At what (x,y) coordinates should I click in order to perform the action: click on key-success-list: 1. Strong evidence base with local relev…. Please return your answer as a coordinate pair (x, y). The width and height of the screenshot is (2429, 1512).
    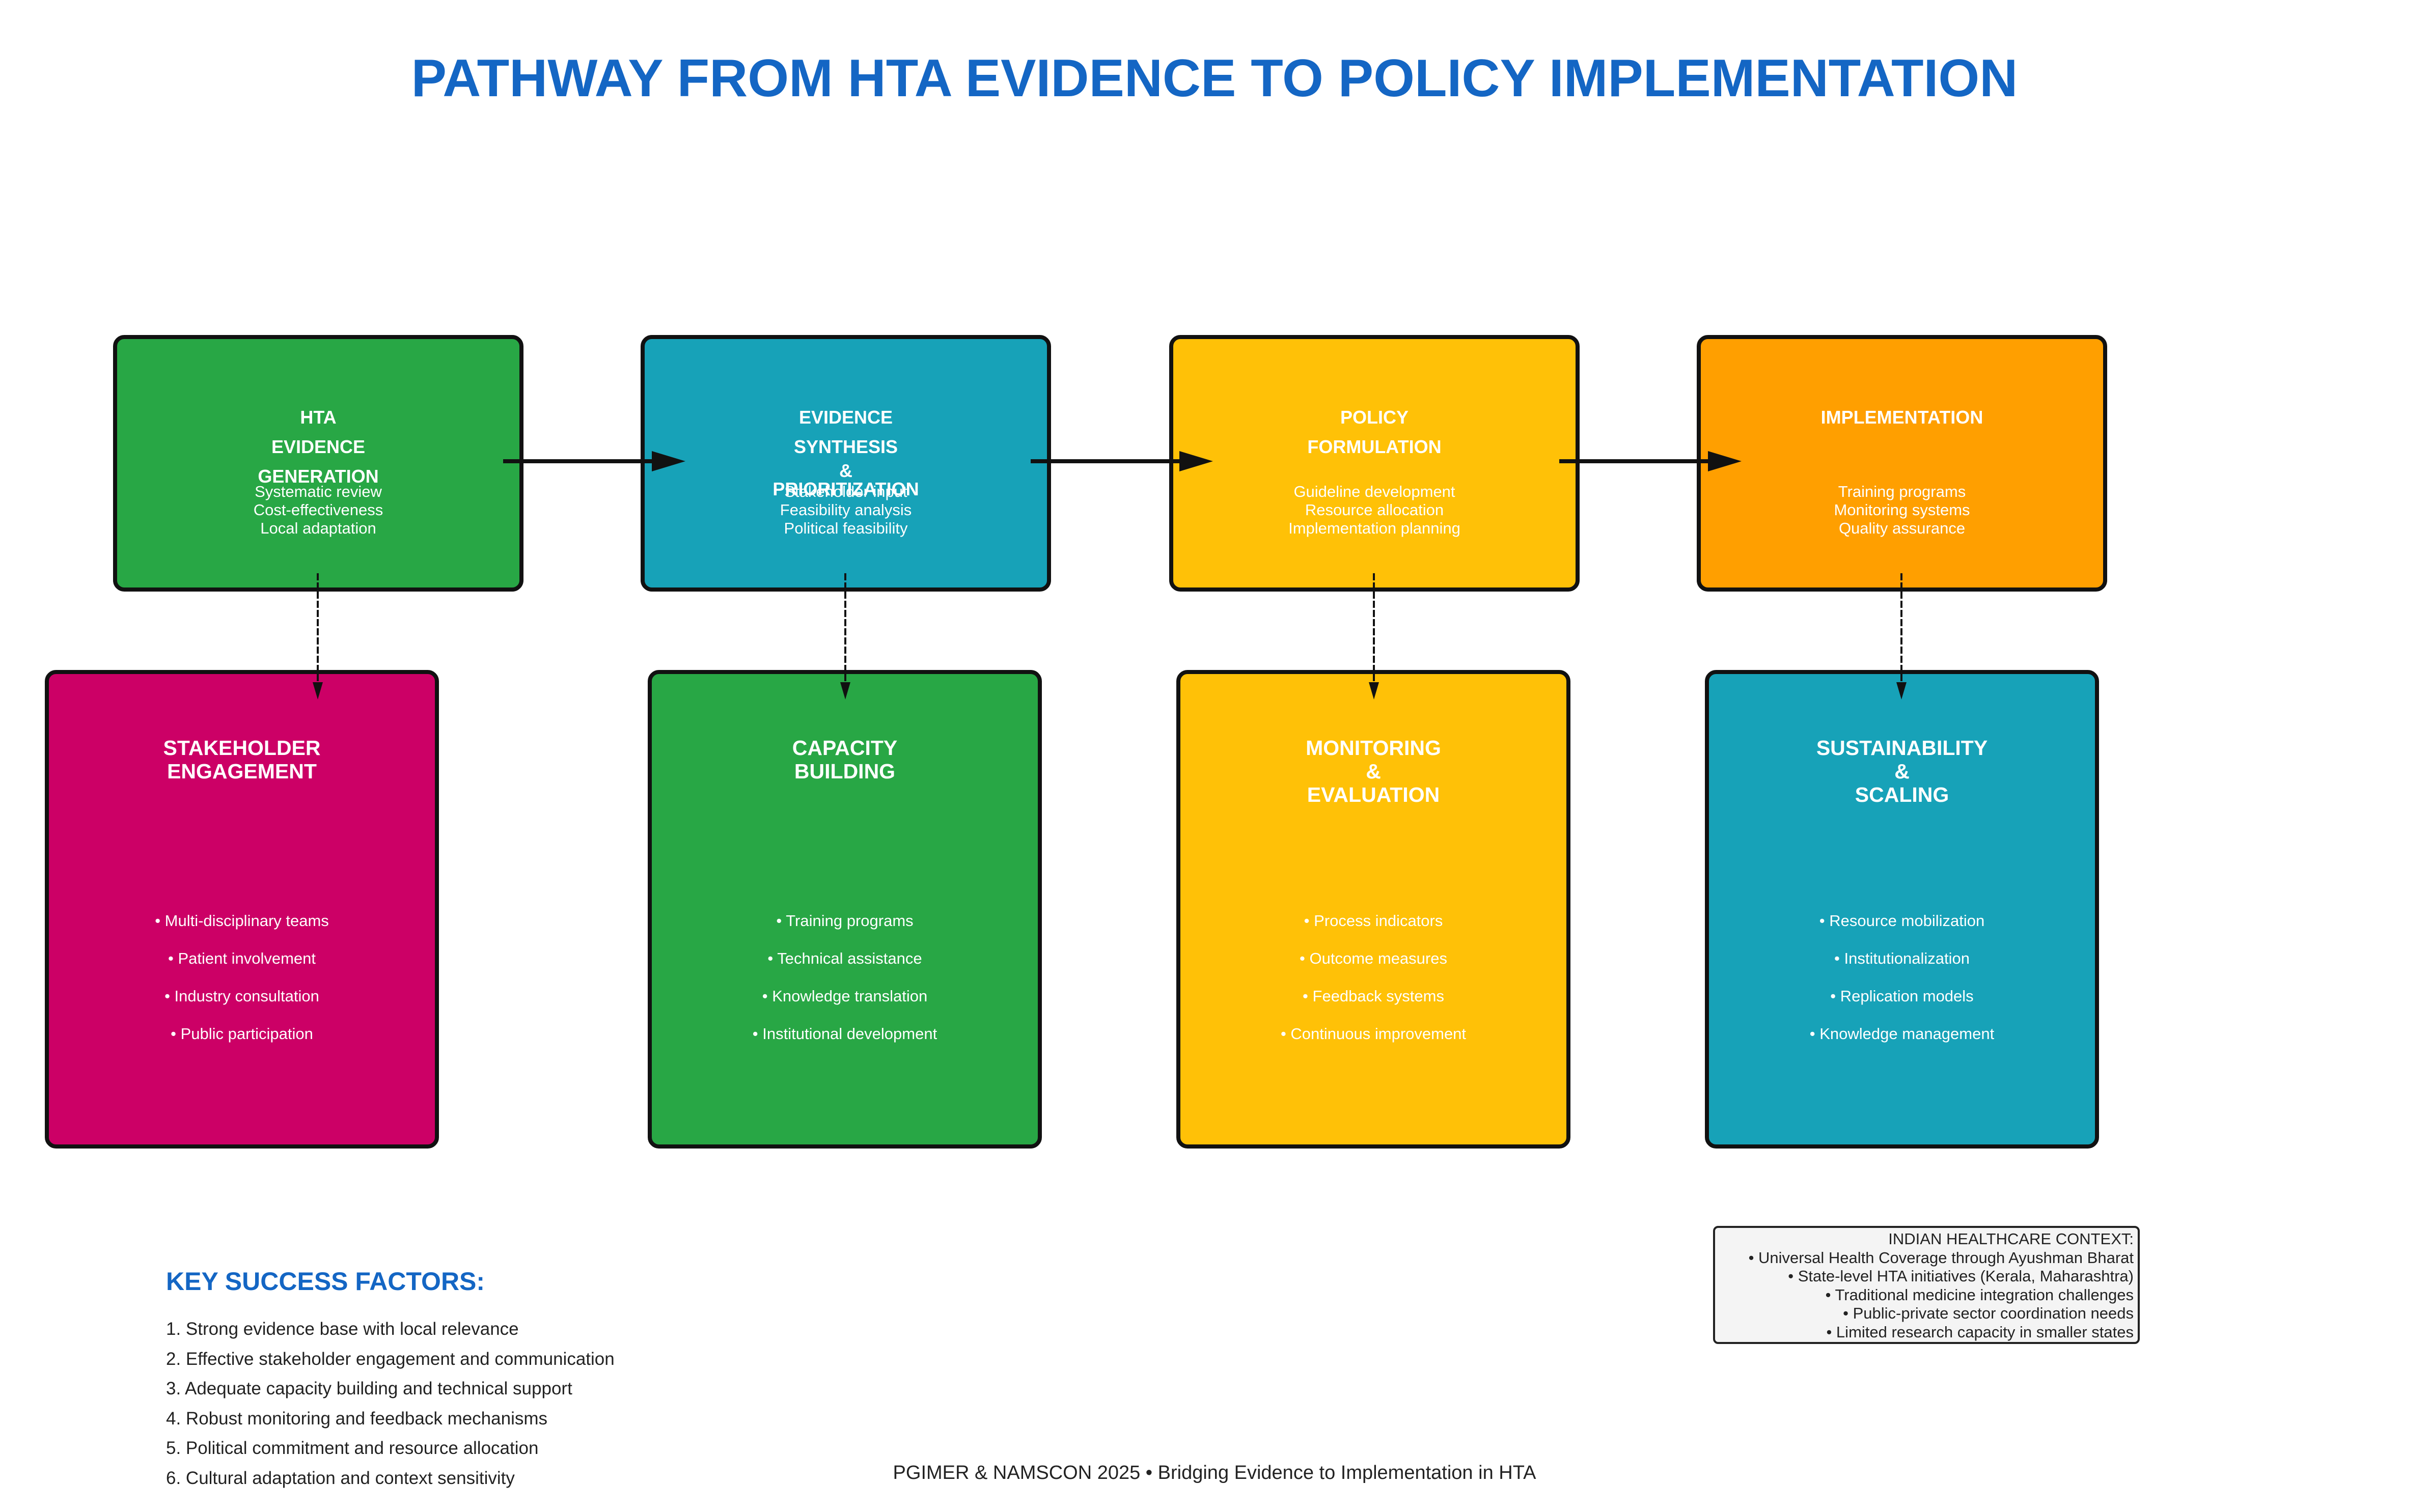
    Looking at the image, I should click on (390, 1403).